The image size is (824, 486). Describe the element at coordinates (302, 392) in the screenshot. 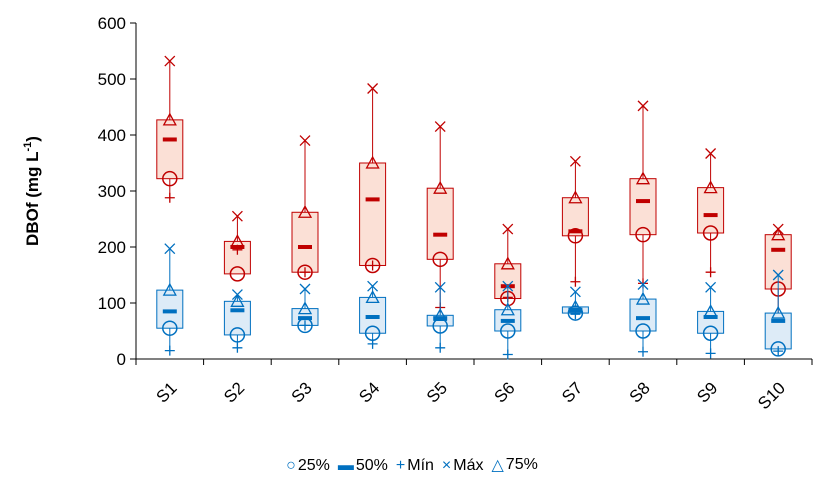

I see `x-tick-label: S3` at that location.